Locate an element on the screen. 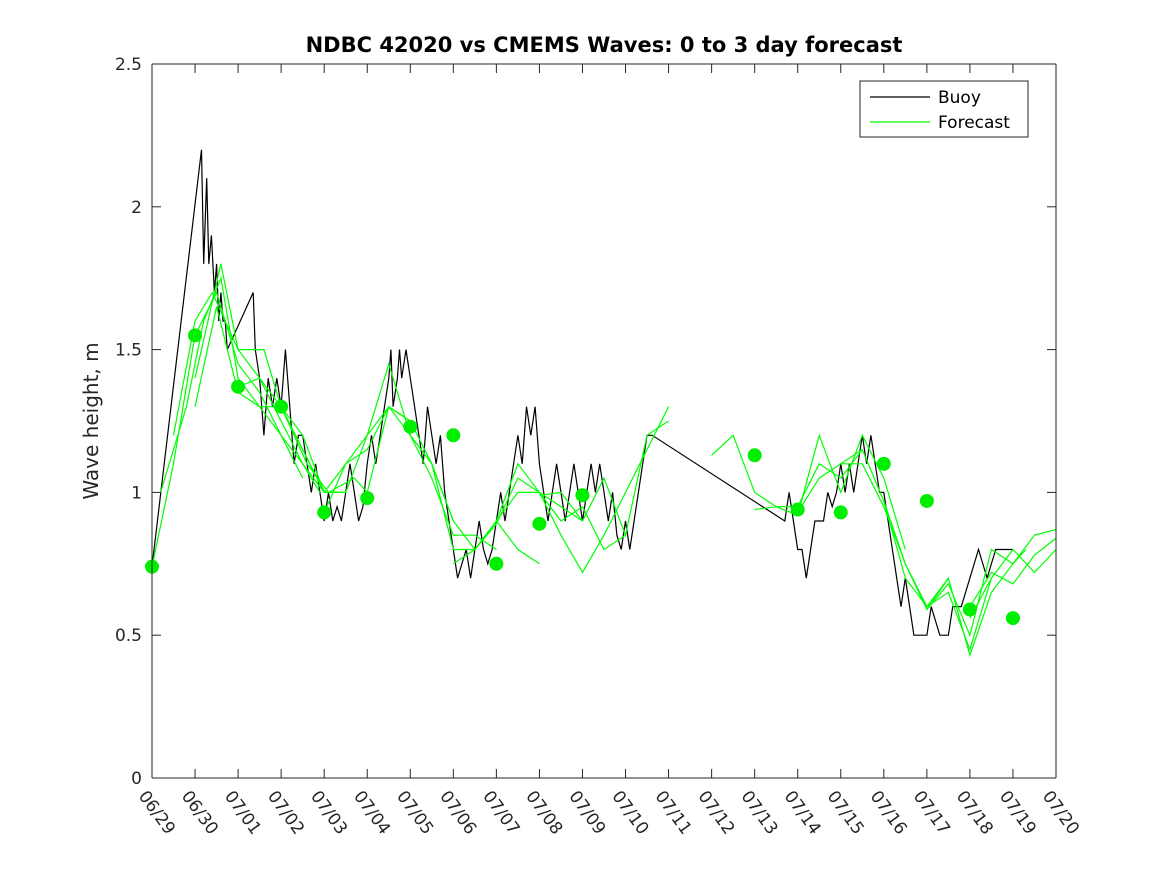  legend-label: Forecast is located at coordinates (974, 123).